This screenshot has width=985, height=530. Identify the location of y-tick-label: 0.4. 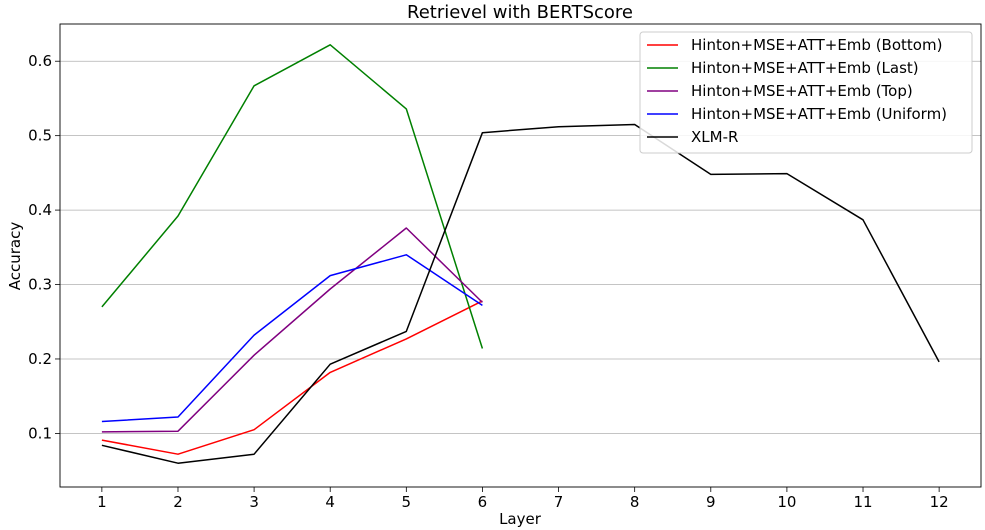
(40, 210).